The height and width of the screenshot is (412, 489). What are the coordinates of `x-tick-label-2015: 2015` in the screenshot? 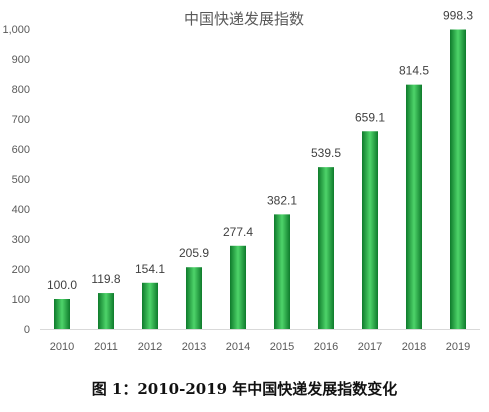 It's located at (282, 347).